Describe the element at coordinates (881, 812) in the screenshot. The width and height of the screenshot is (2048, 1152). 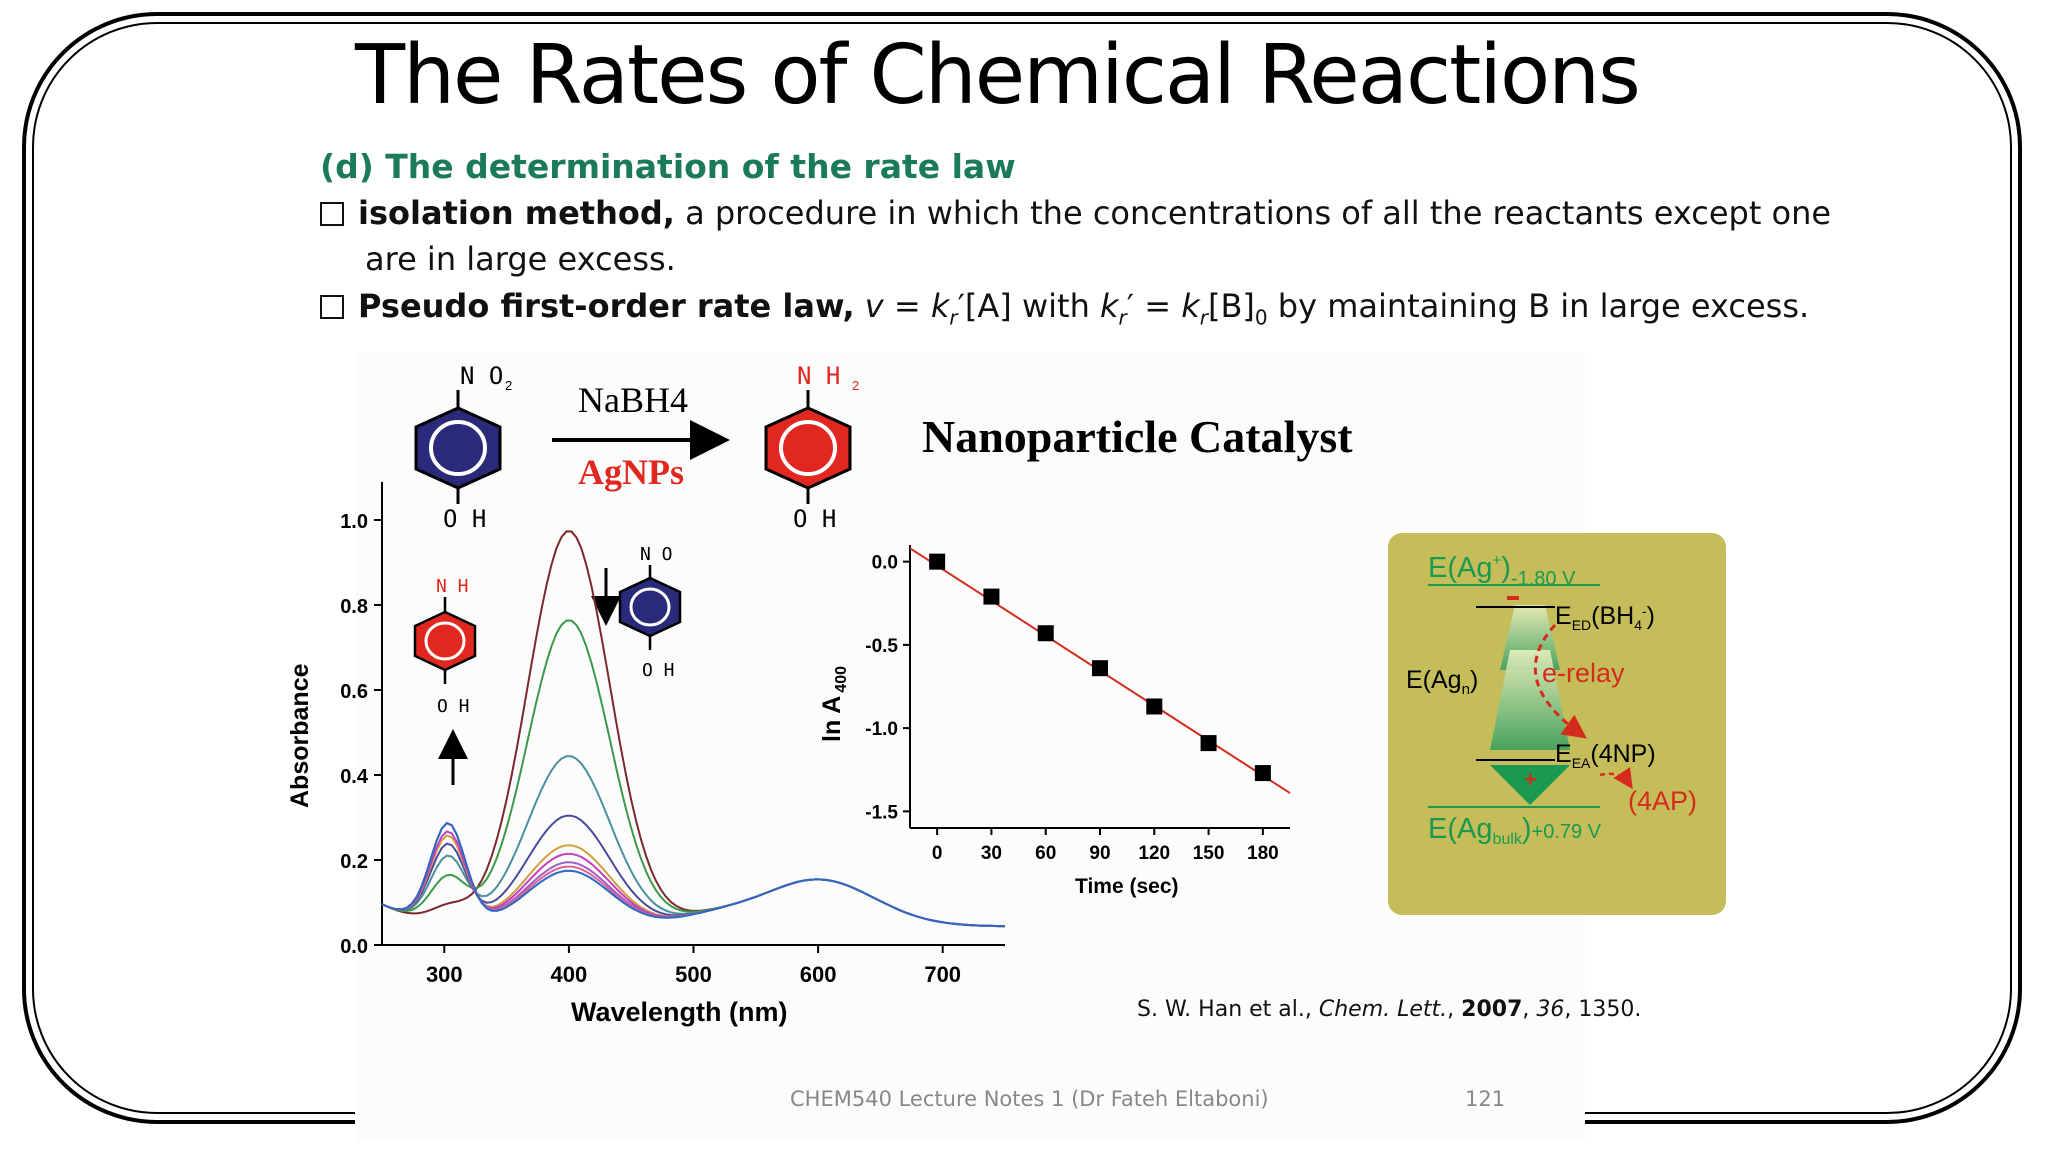
I see `kin-y-tick-label: -1.5` at that location.